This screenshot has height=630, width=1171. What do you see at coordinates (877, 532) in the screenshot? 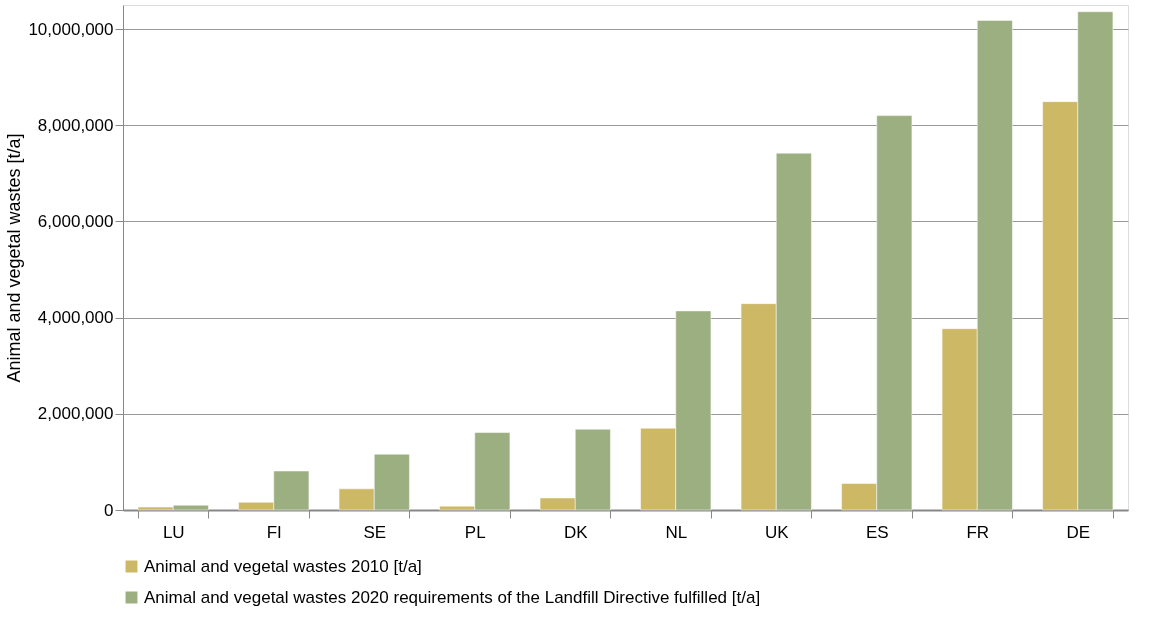
I see `x-tick-label: ES` at bounding box center [877, 532].